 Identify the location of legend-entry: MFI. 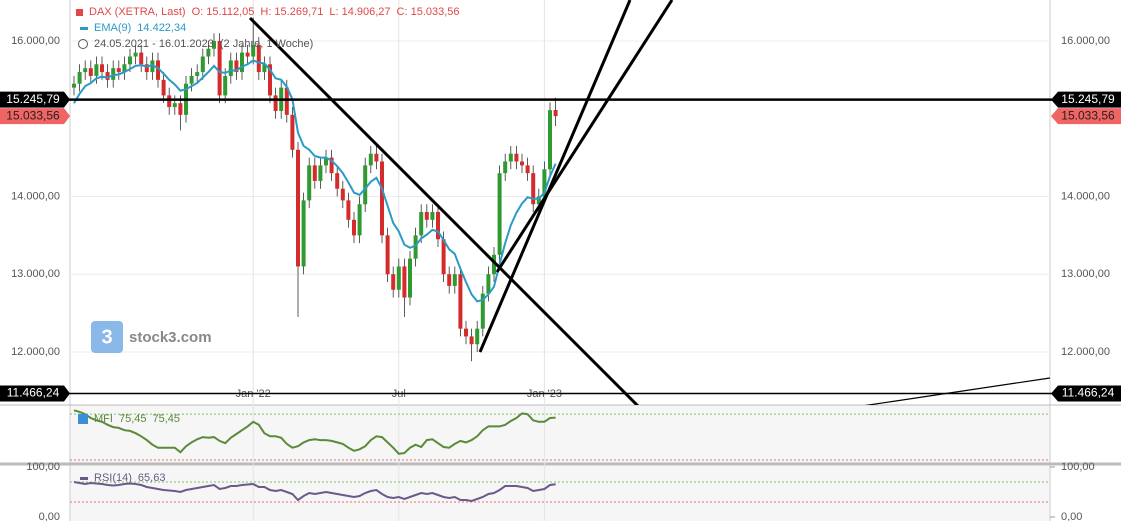
(103, 419).